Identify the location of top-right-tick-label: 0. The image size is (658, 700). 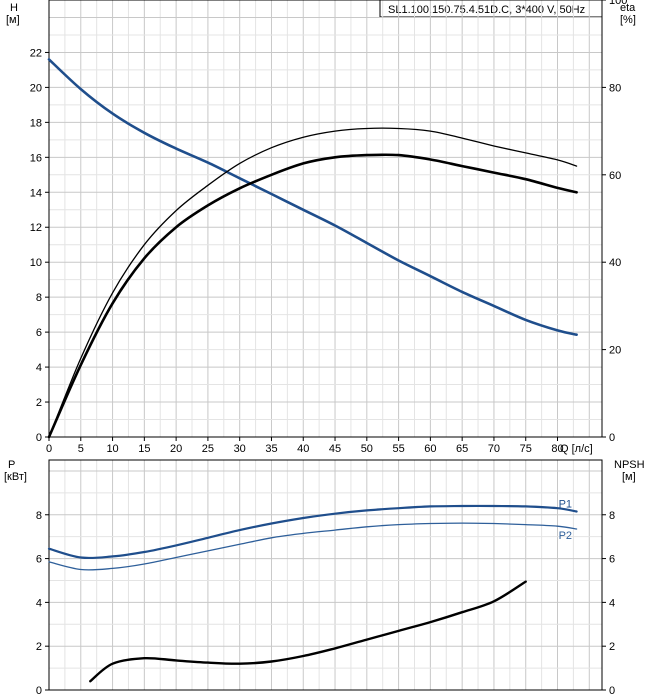
(612, 438).